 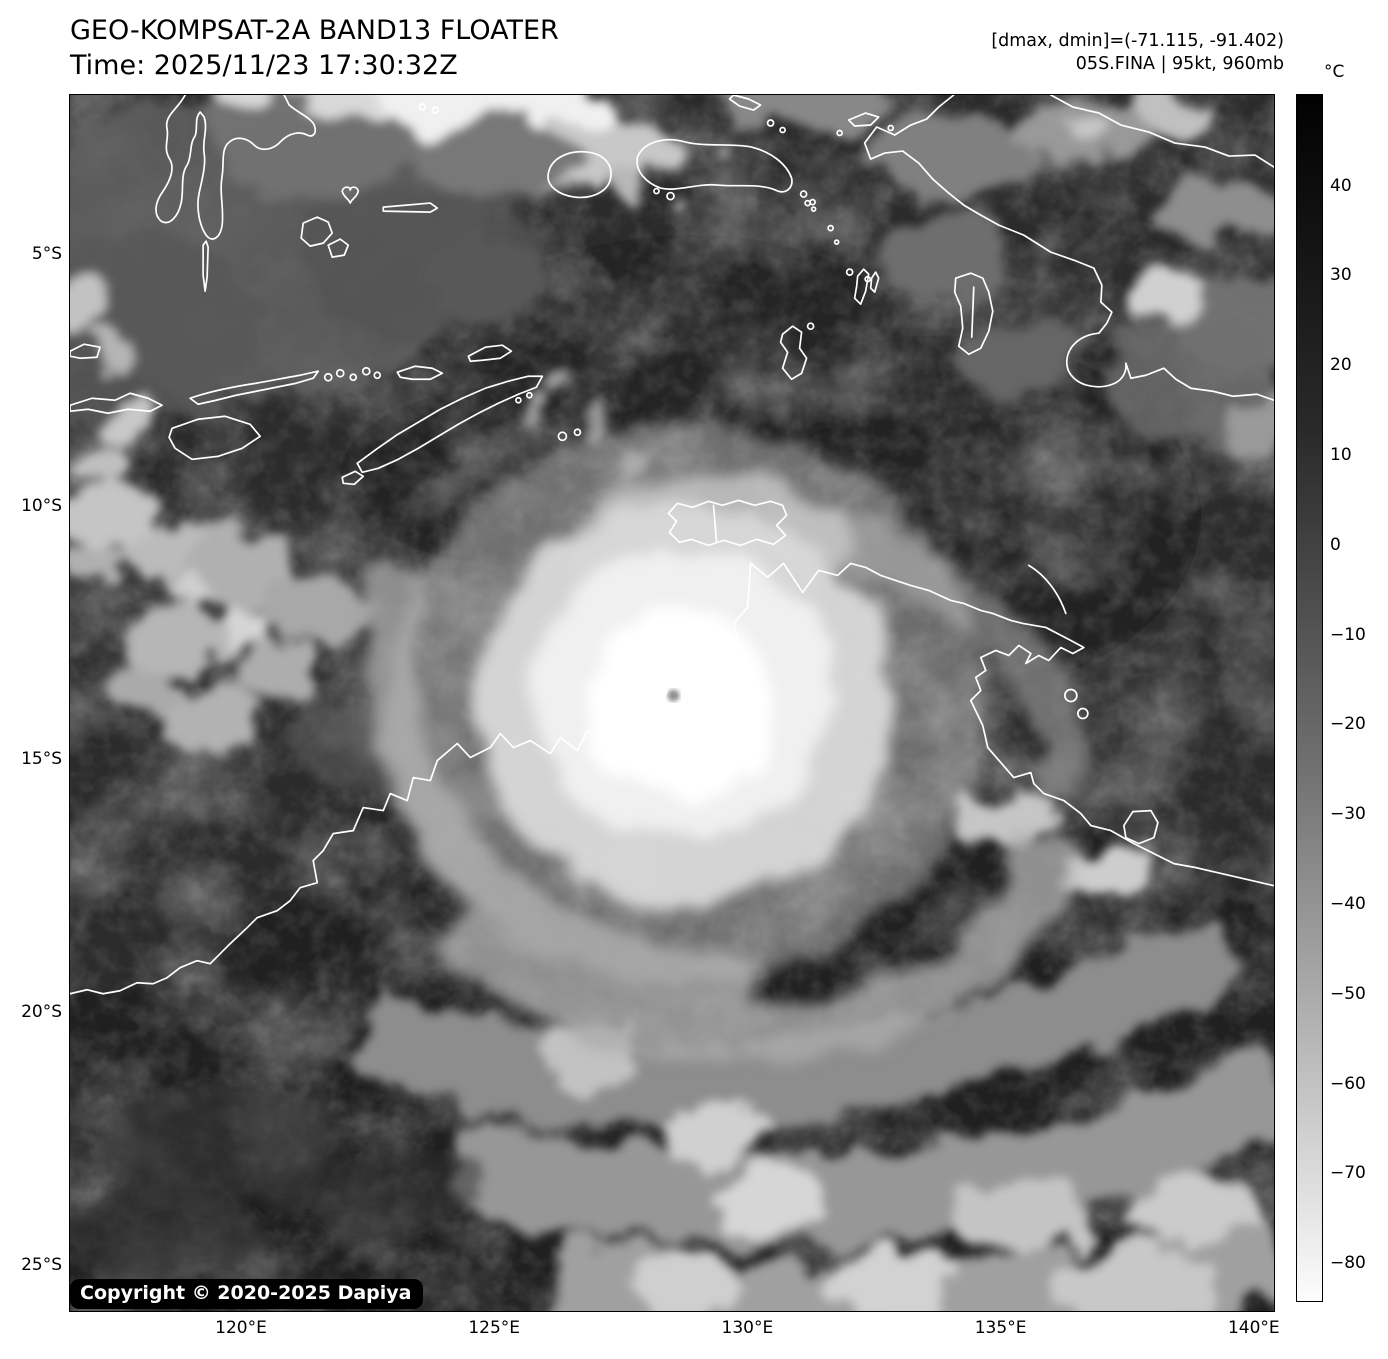 What do you see at coordinates (205, 266) in the screenshot?
I see `coast-selayar` at bounding box center [205, 266].